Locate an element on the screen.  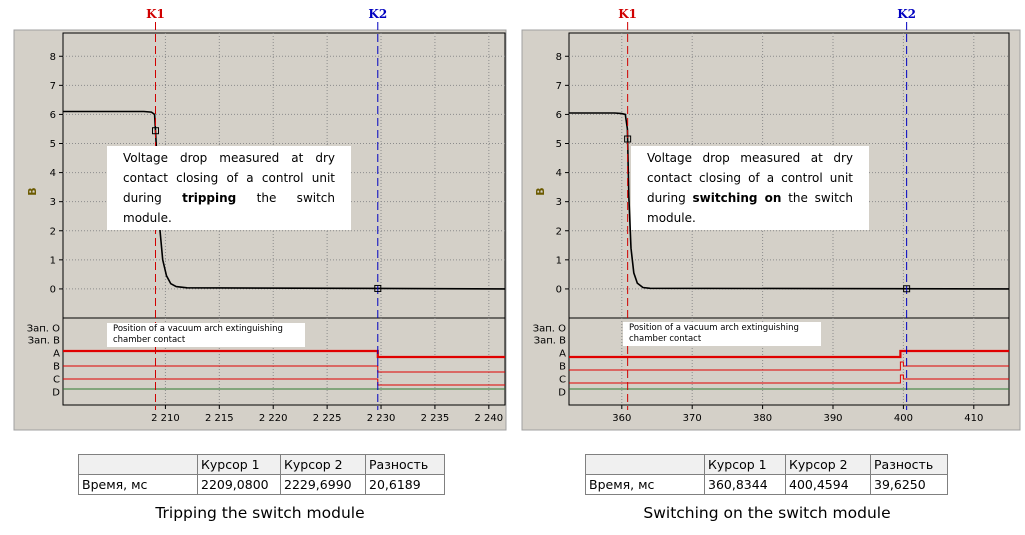
table-cell-cursor2: 2229,6990 is located at coordinates (323, 484).